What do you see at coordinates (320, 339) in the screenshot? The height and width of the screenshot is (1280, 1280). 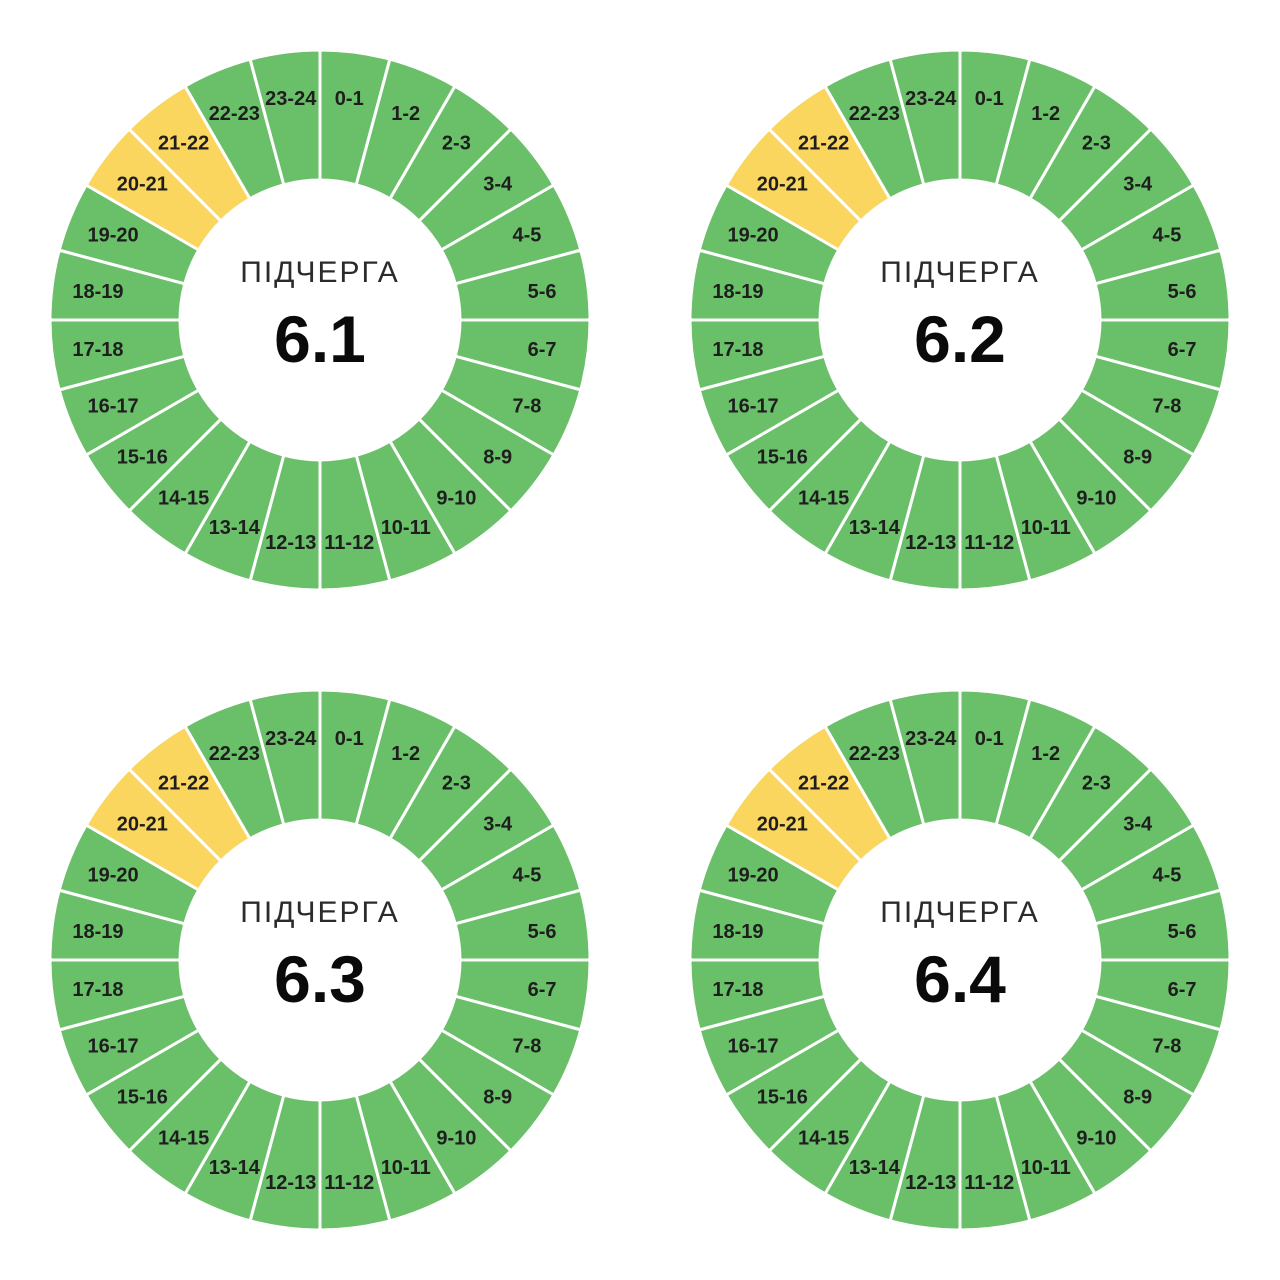 I see `center-queue-number: 6.1` at bounding box center [320, 339].